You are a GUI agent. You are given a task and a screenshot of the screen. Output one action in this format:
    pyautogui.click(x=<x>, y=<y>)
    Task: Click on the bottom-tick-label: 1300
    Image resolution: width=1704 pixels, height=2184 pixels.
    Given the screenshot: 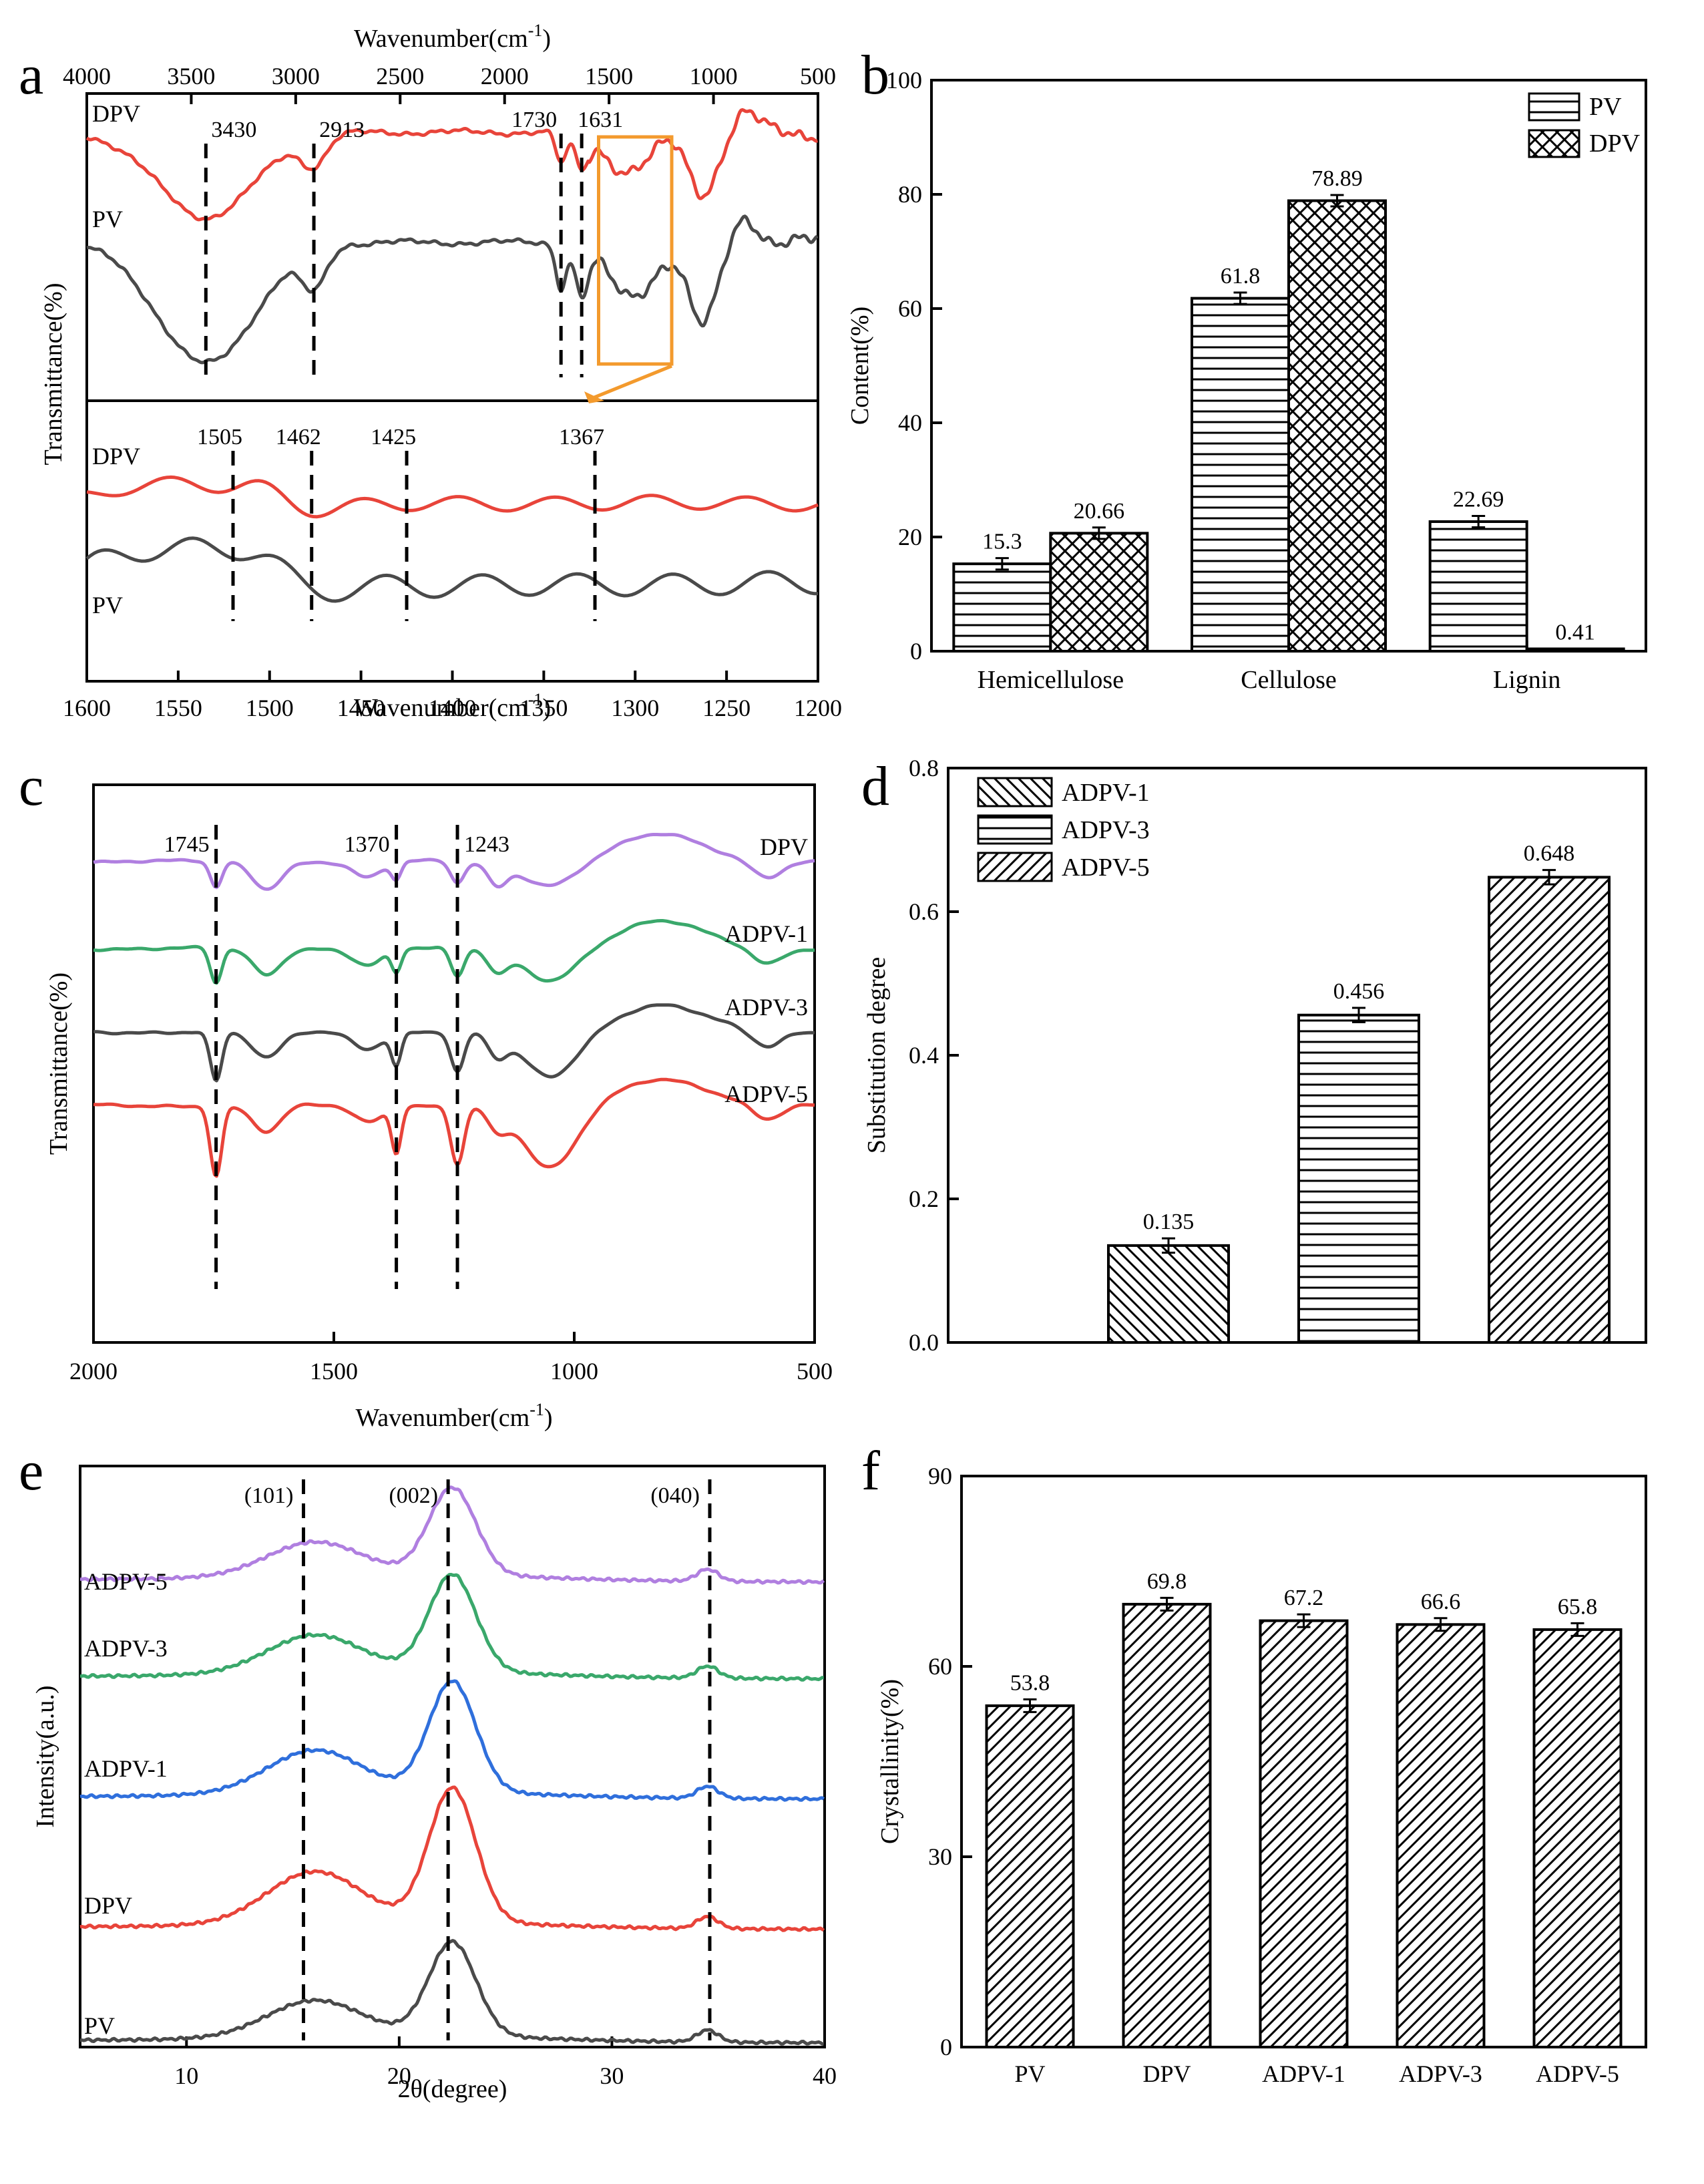 What is the action you would take?
    pyautogui.click(x=635, y=708)
    